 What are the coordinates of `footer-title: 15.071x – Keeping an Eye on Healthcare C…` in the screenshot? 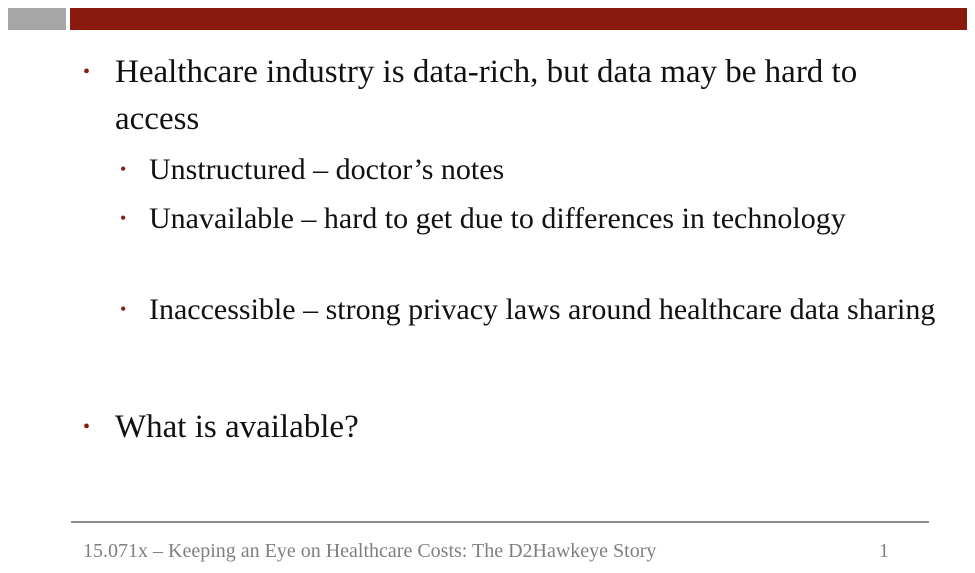 It's located at (370, 551).